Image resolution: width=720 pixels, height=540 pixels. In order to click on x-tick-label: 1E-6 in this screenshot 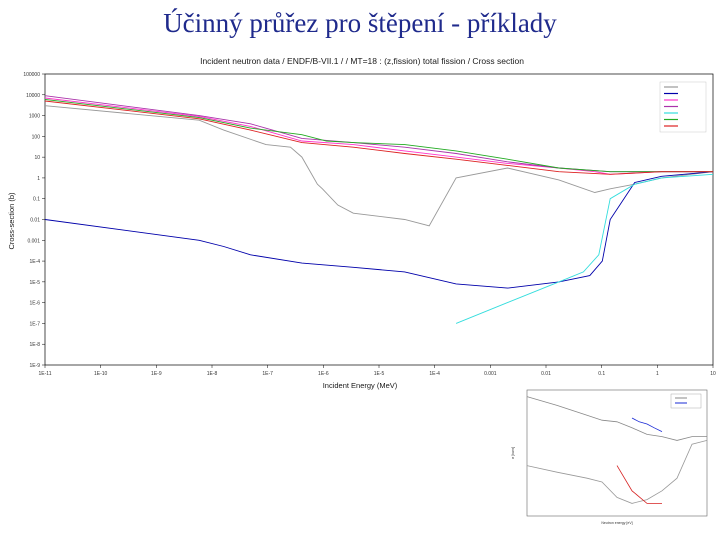, I will do `click(323, 374)`.